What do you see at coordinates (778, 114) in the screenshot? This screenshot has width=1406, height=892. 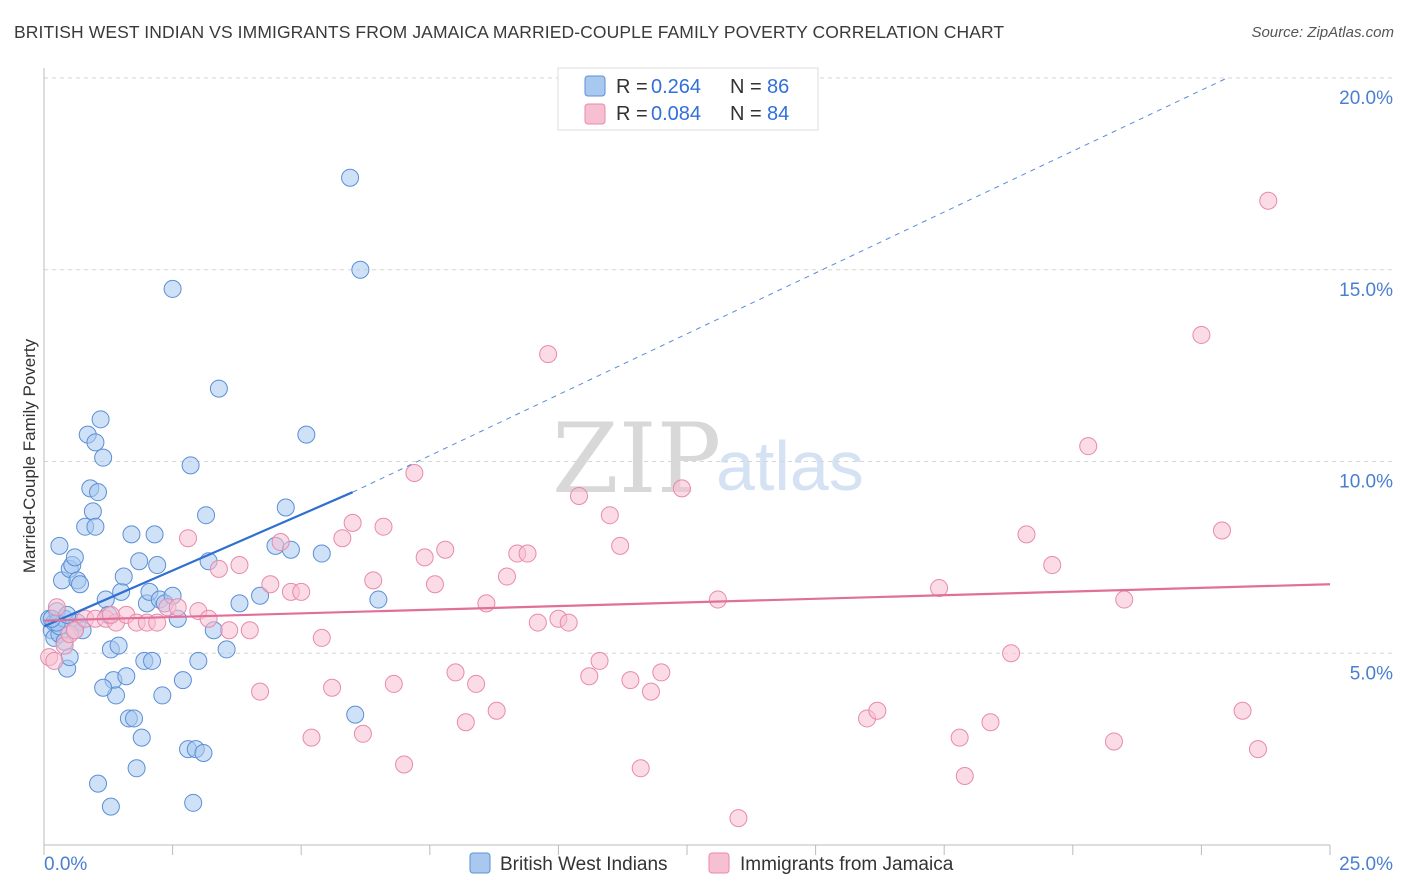 I see `legend-n-value: 84` at bounding box center [778, 114].